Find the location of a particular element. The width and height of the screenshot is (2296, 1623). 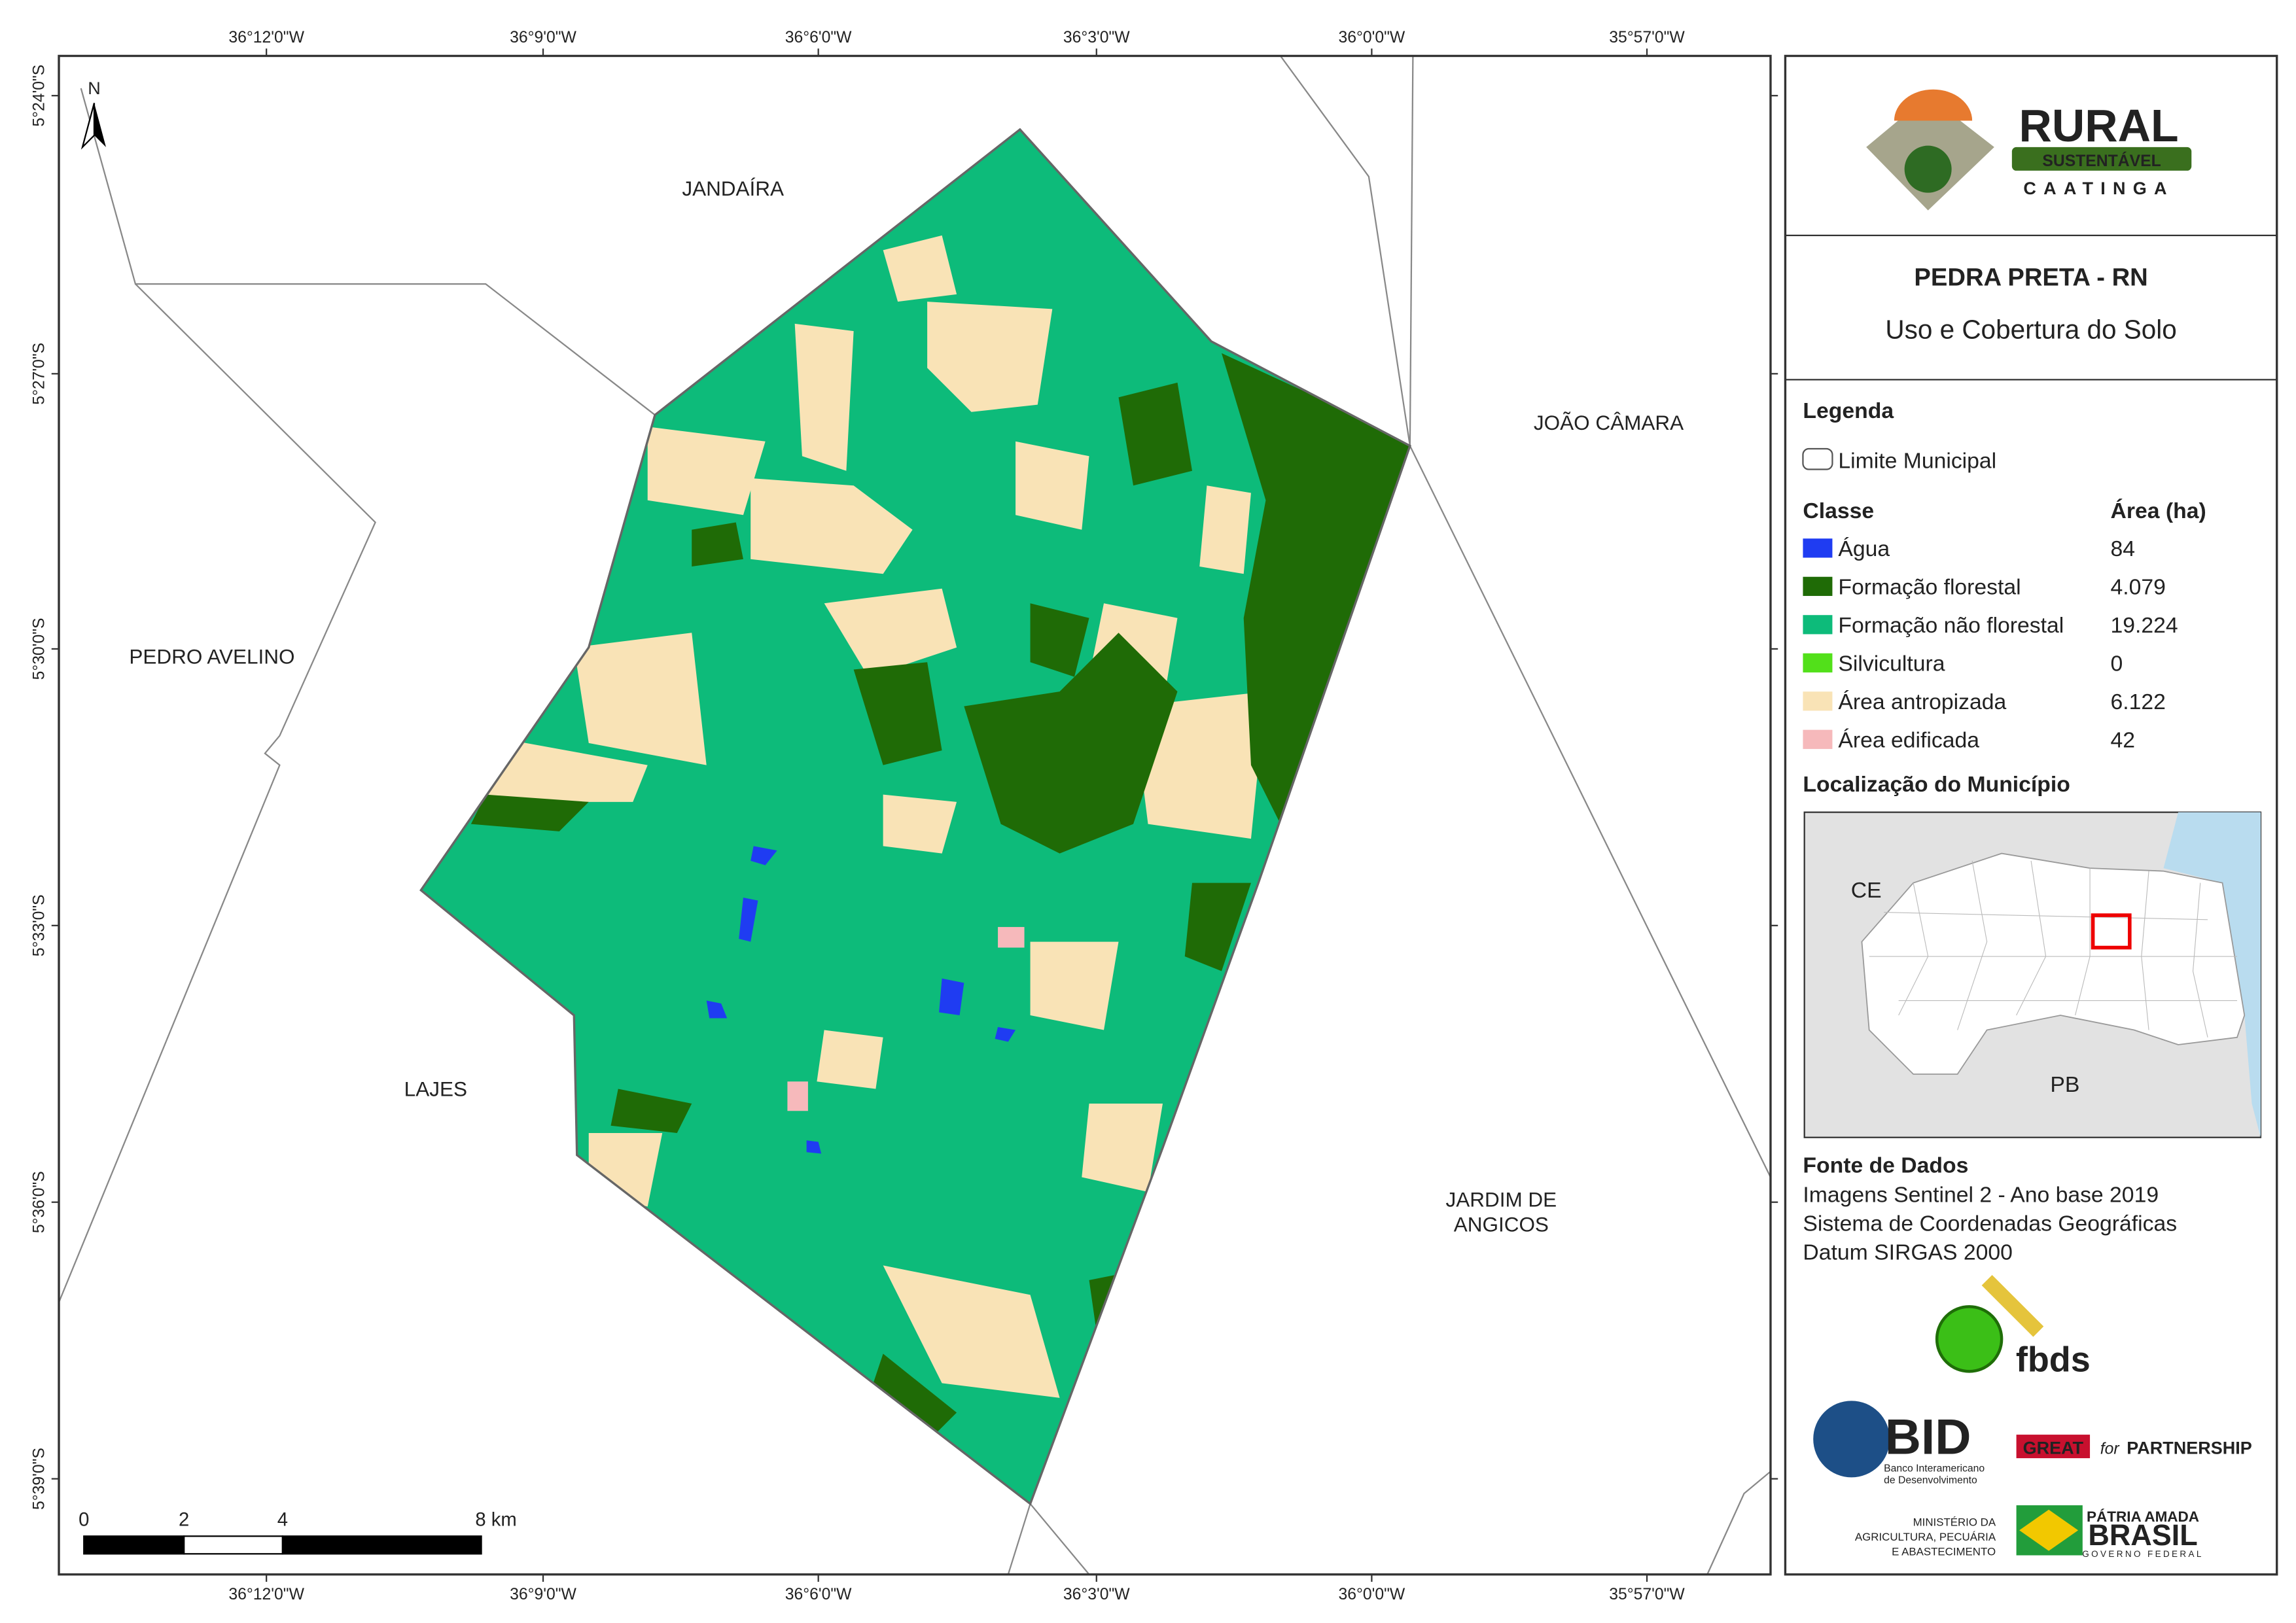

legend-area: 0 is located at coordinates (2117, 664).